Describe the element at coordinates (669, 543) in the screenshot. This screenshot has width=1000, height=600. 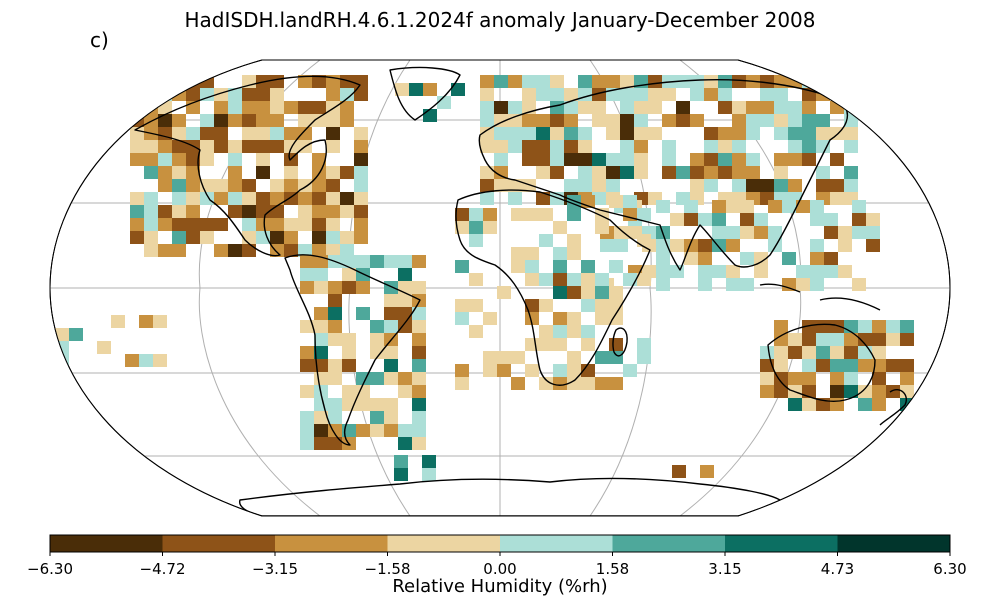
I see `colorbar-swatch` at that location.